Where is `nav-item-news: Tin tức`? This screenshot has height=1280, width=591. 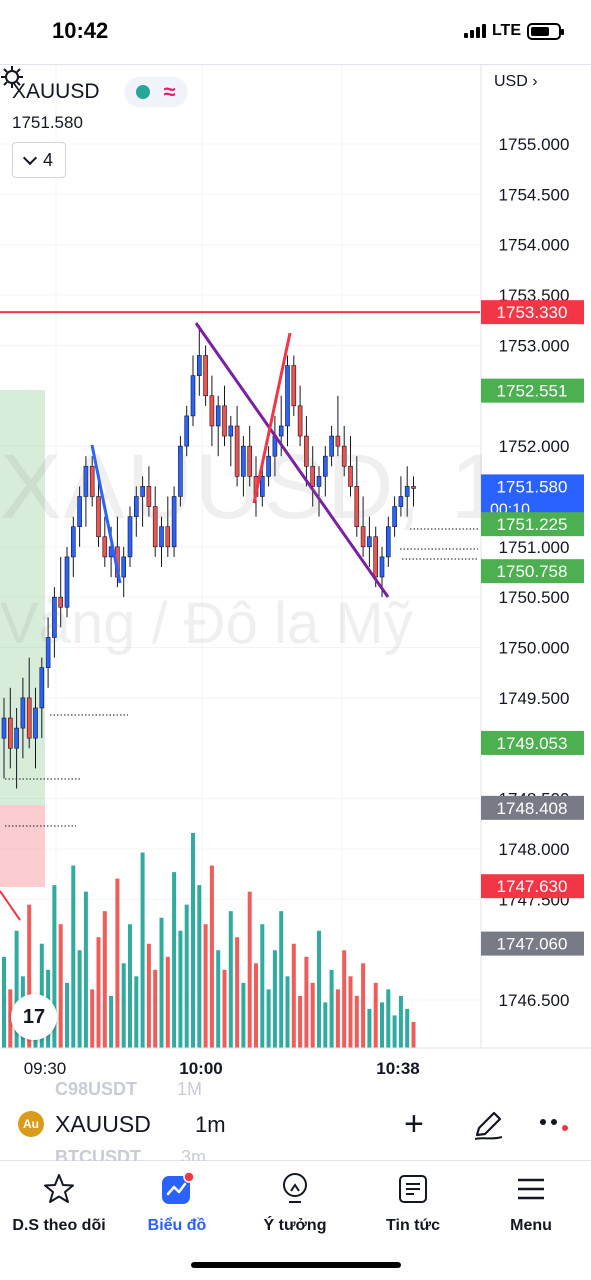
nav-item-news: Tin tức is located at coordinates (413, 1202).